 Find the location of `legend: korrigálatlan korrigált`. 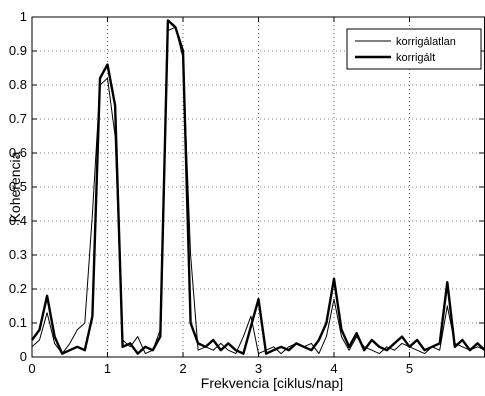

legend: korrigálatlan korrigált is located at coordinates (414, 49).